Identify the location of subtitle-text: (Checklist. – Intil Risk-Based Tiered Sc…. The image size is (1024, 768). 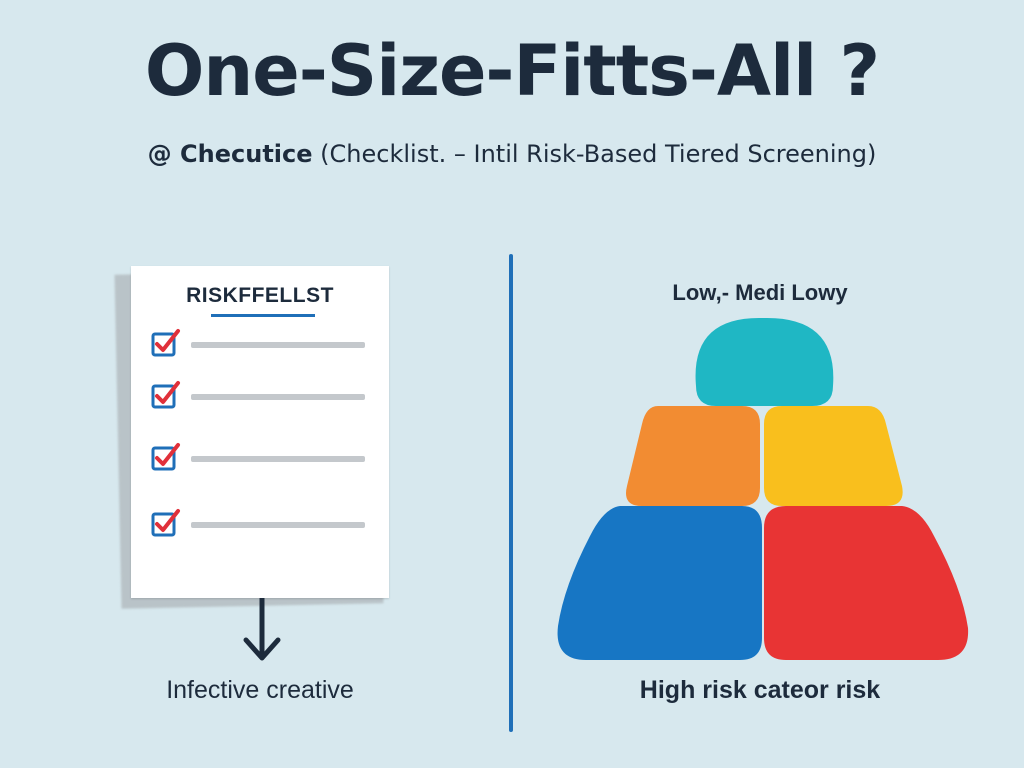
(594, 154).